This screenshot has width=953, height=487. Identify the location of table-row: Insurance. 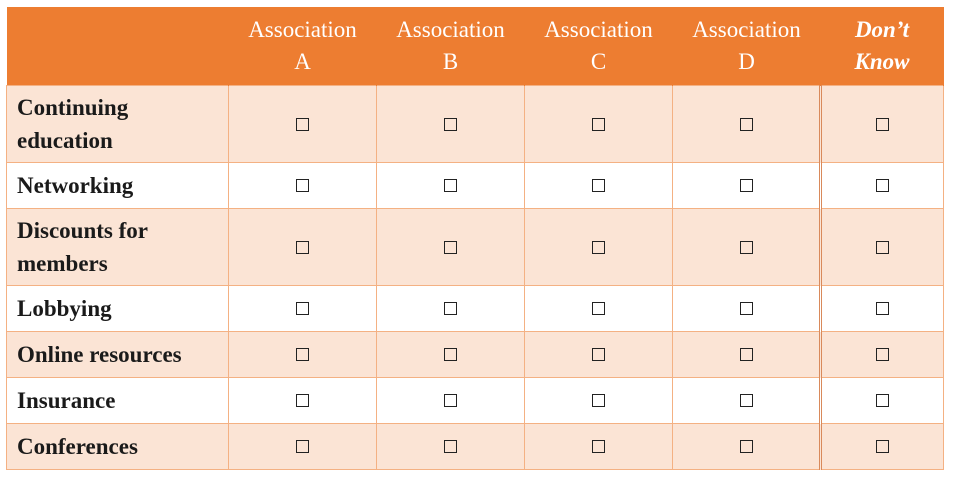
(475, 400).